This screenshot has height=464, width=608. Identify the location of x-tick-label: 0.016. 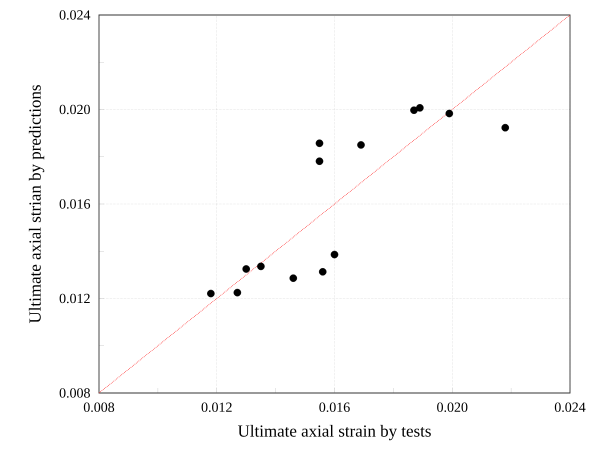
(334, 407).